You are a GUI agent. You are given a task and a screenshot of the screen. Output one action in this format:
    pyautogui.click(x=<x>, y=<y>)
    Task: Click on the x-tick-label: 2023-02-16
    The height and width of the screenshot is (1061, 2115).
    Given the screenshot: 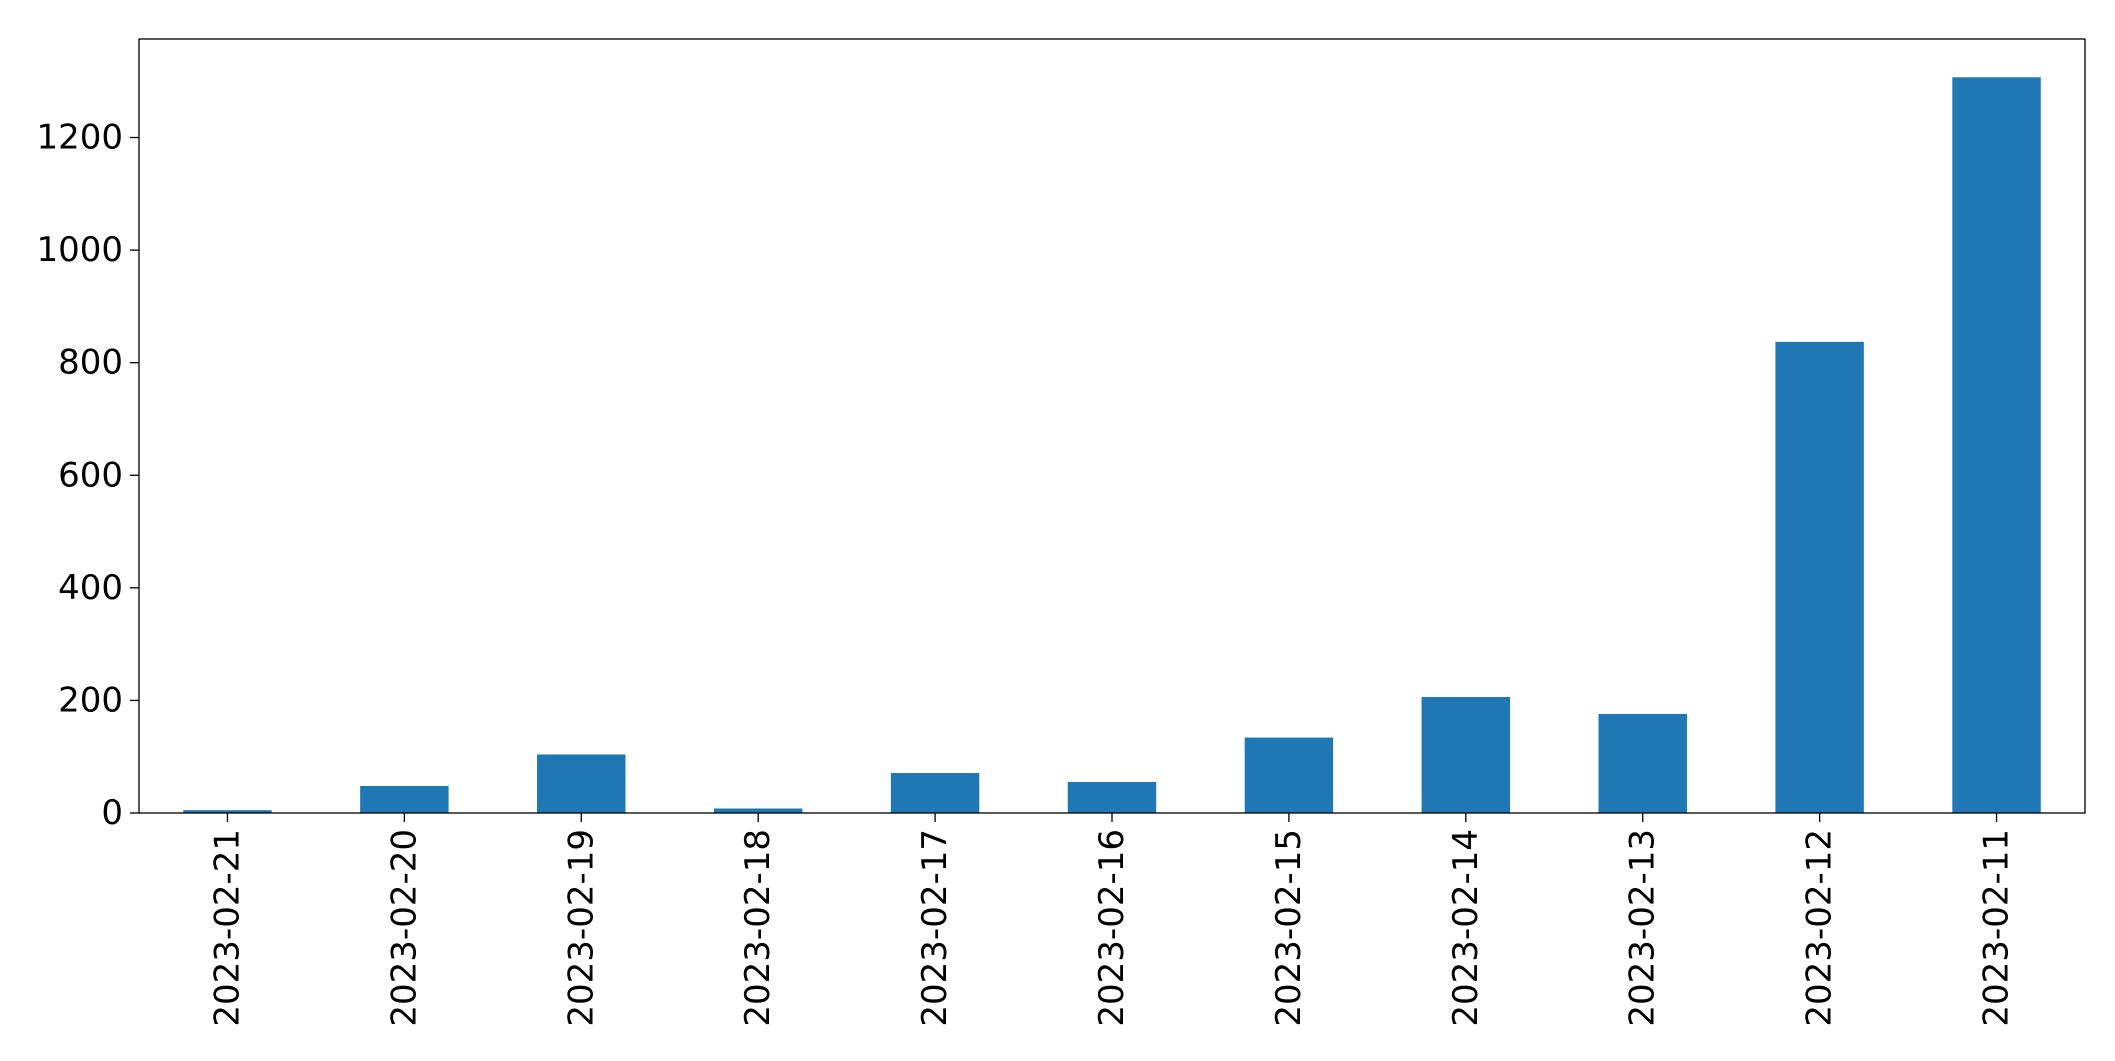 What is the action you would take?
    pyautogui.click(x=1112, y=928)
    